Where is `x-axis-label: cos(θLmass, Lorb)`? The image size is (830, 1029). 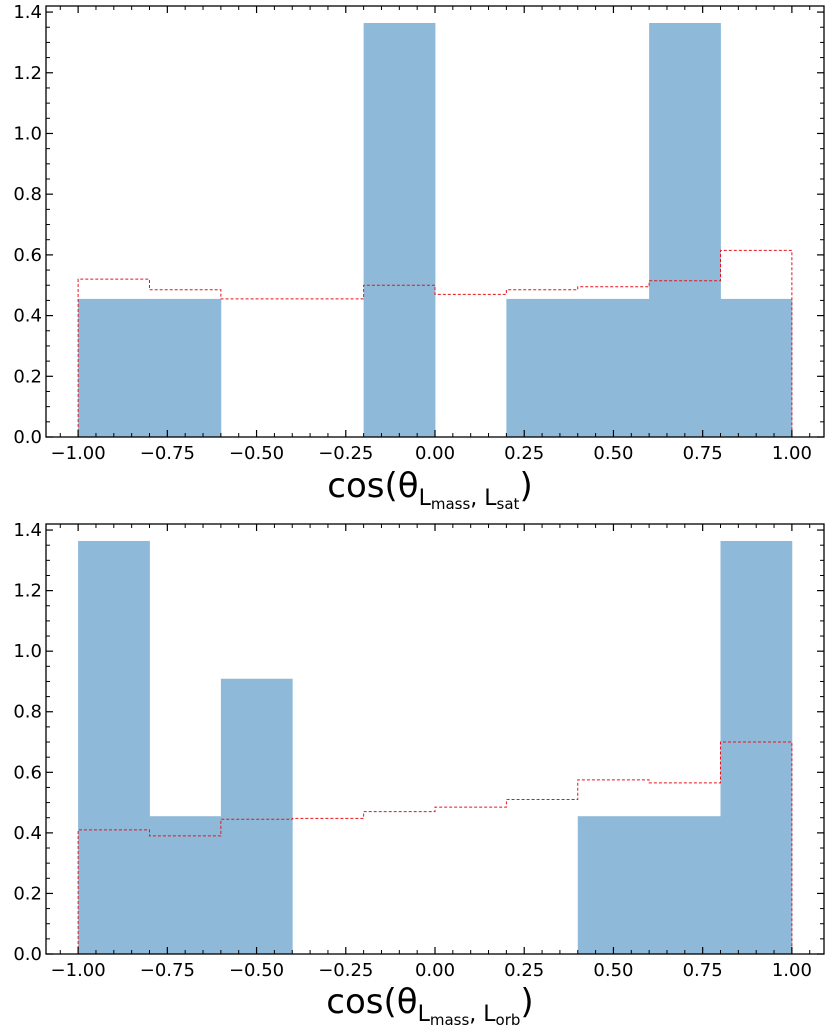
x-axis-label: cos(θLmass, Lorb) is located at coordinates (429, 1005).